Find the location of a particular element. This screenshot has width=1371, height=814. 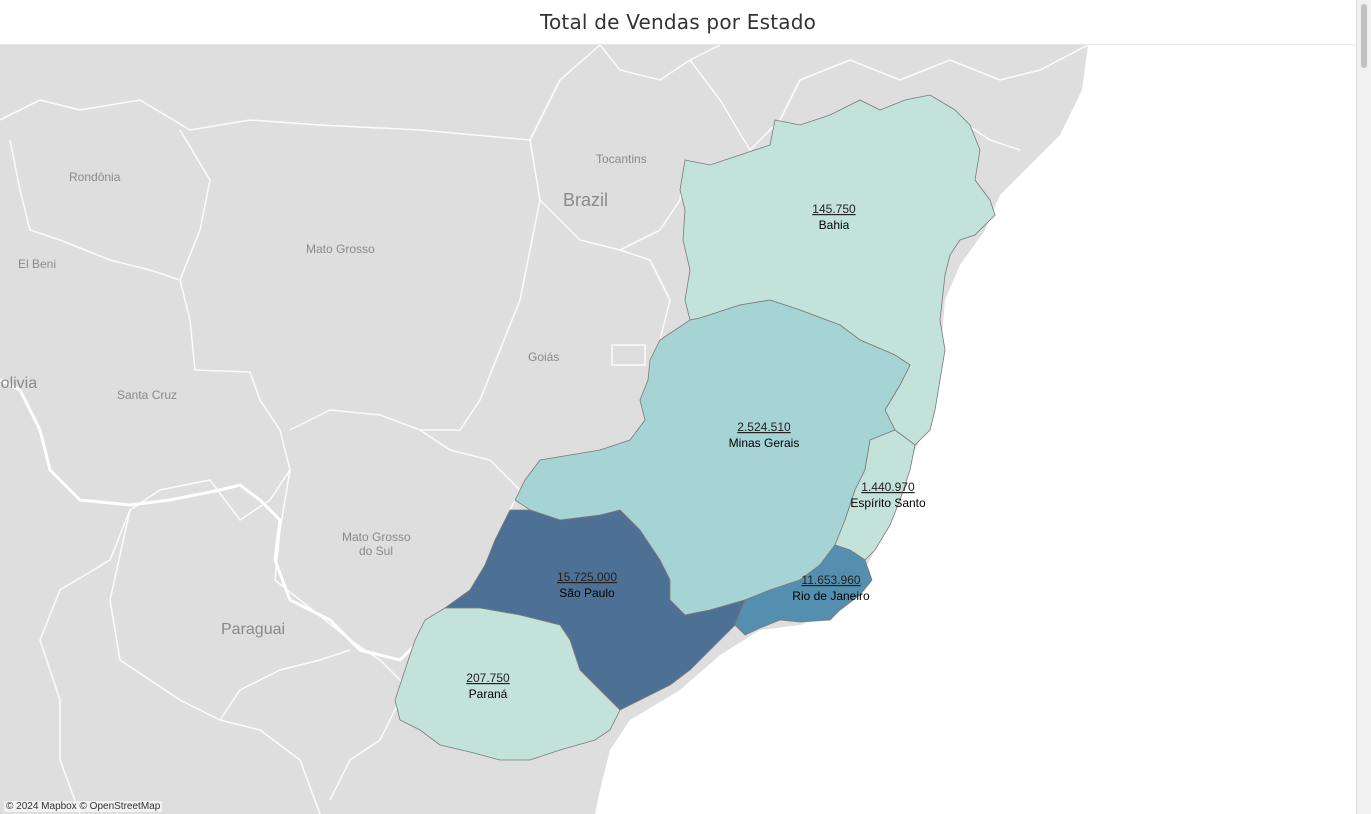

state-rio-de-janeiro is located at coordinates (803, 590).